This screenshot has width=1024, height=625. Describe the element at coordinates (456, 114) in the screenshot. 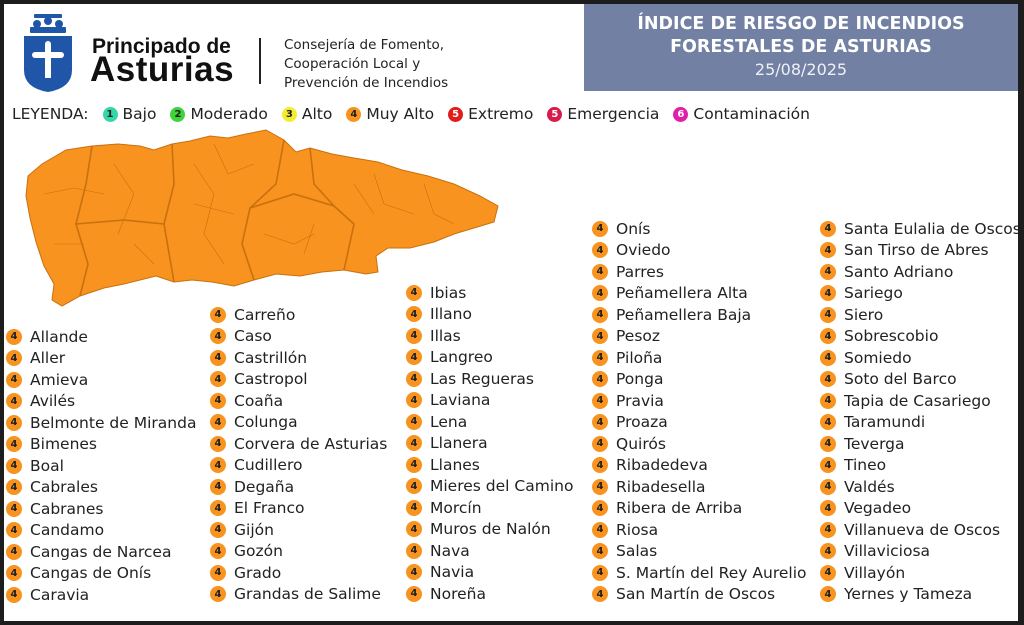

I see `risk-level-badge: 5` at that location.